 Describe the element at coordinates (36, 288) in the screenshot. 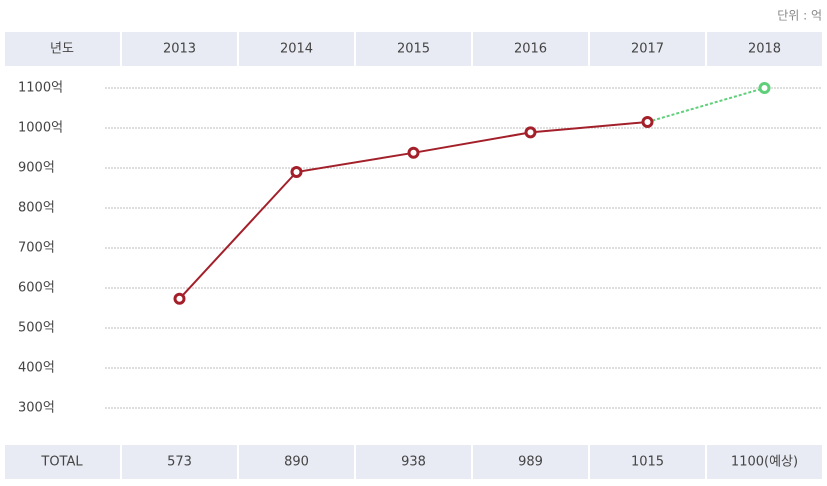

I see `y-tick-label: 600억` at that location.